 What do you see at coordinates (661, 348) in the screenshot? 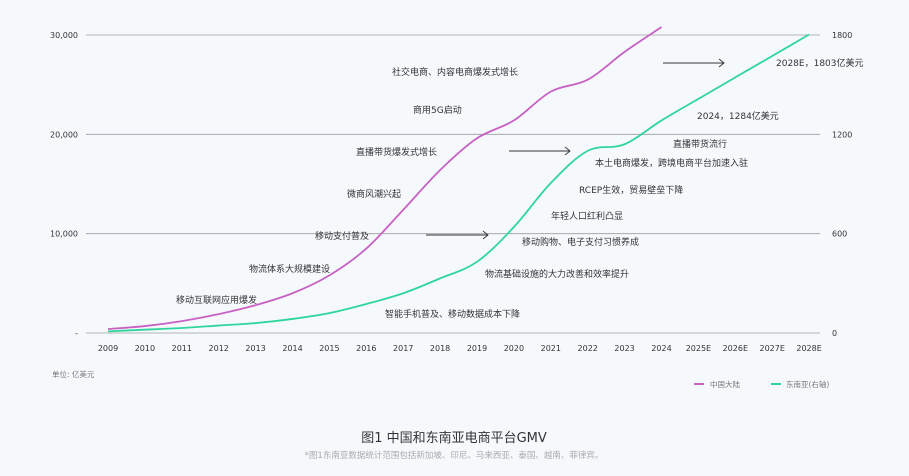
I see `x-tick-label: 2024` at bounding box center [661, 348].